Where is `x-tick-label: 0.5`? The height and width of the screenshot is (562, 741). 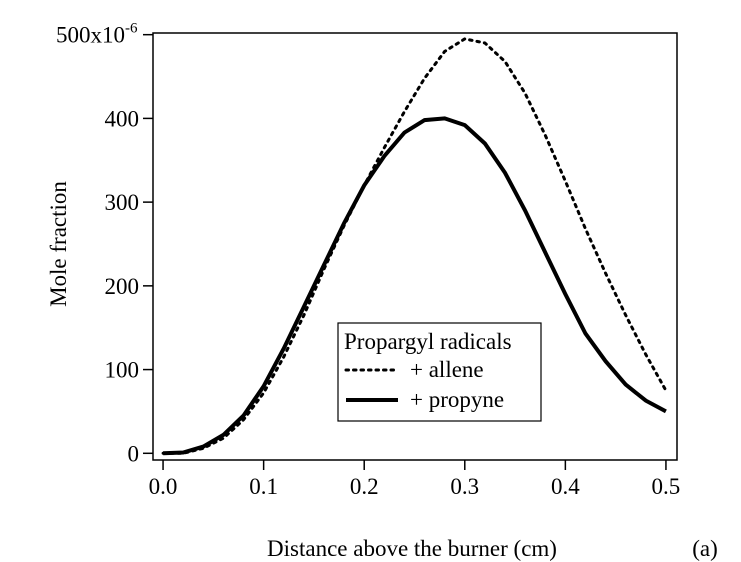
x-tick-label: 0.5 is located at coordinates (666, 486).